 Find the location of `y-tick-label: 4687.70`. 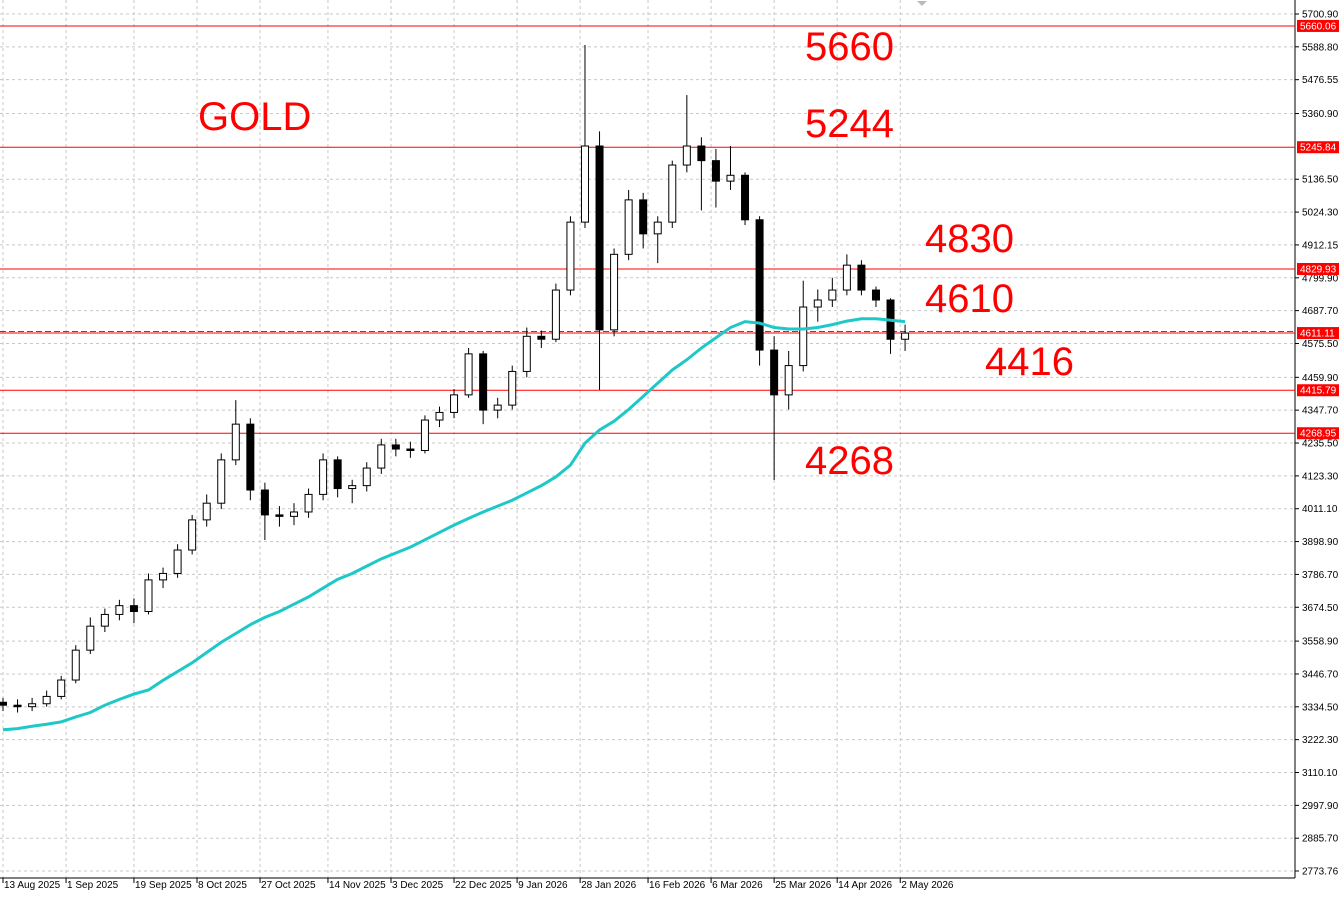

y-tick-label: 4687.70 is located at coordinates (1320, 311).